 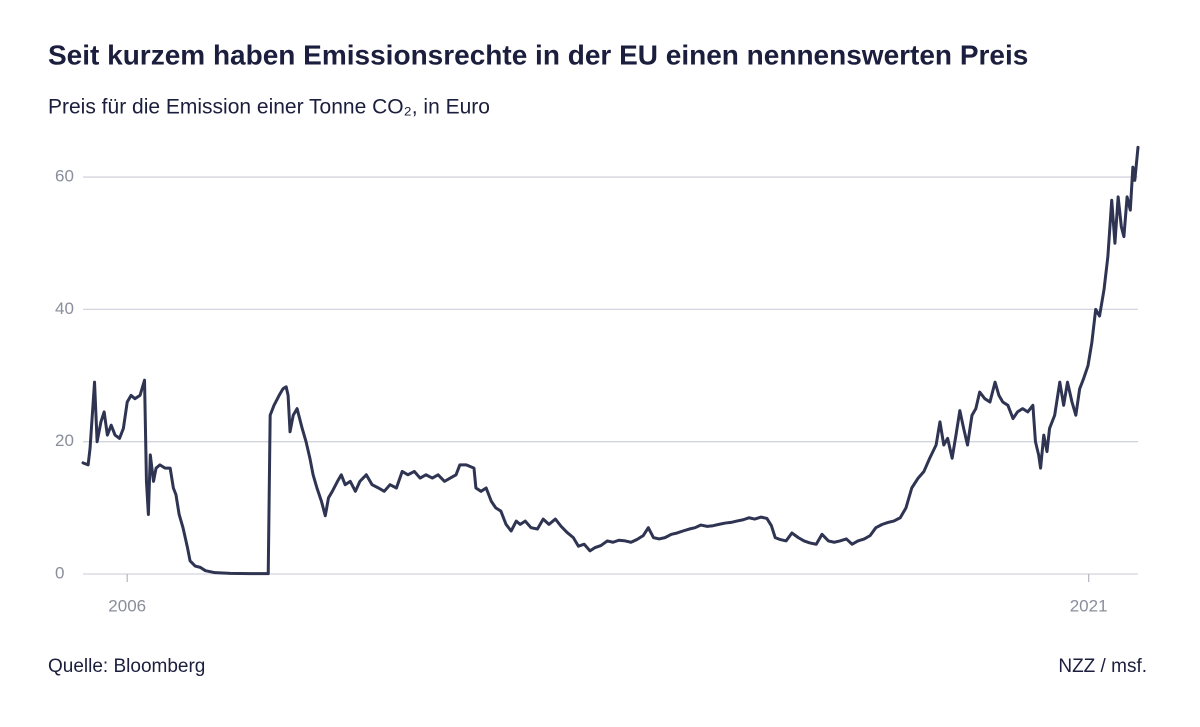 I want to click on y-tick-label: 20, so click(x=64, y=440).